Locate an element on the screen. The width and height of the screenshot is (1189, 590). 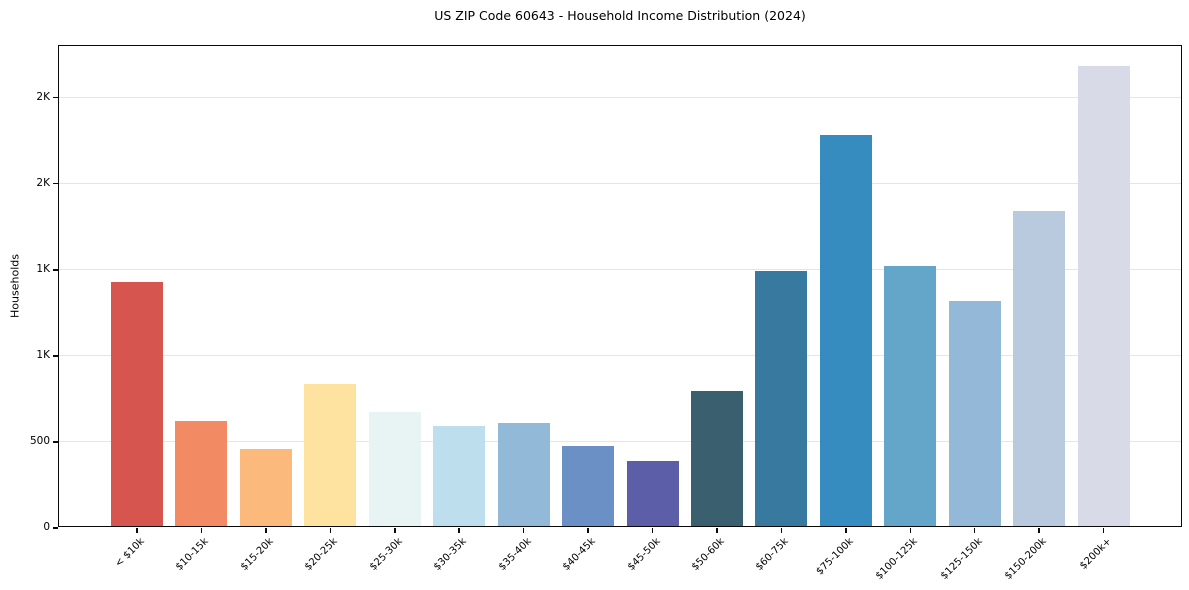
x-tick-label: $200k+ is located at coordinates (1095, 554).